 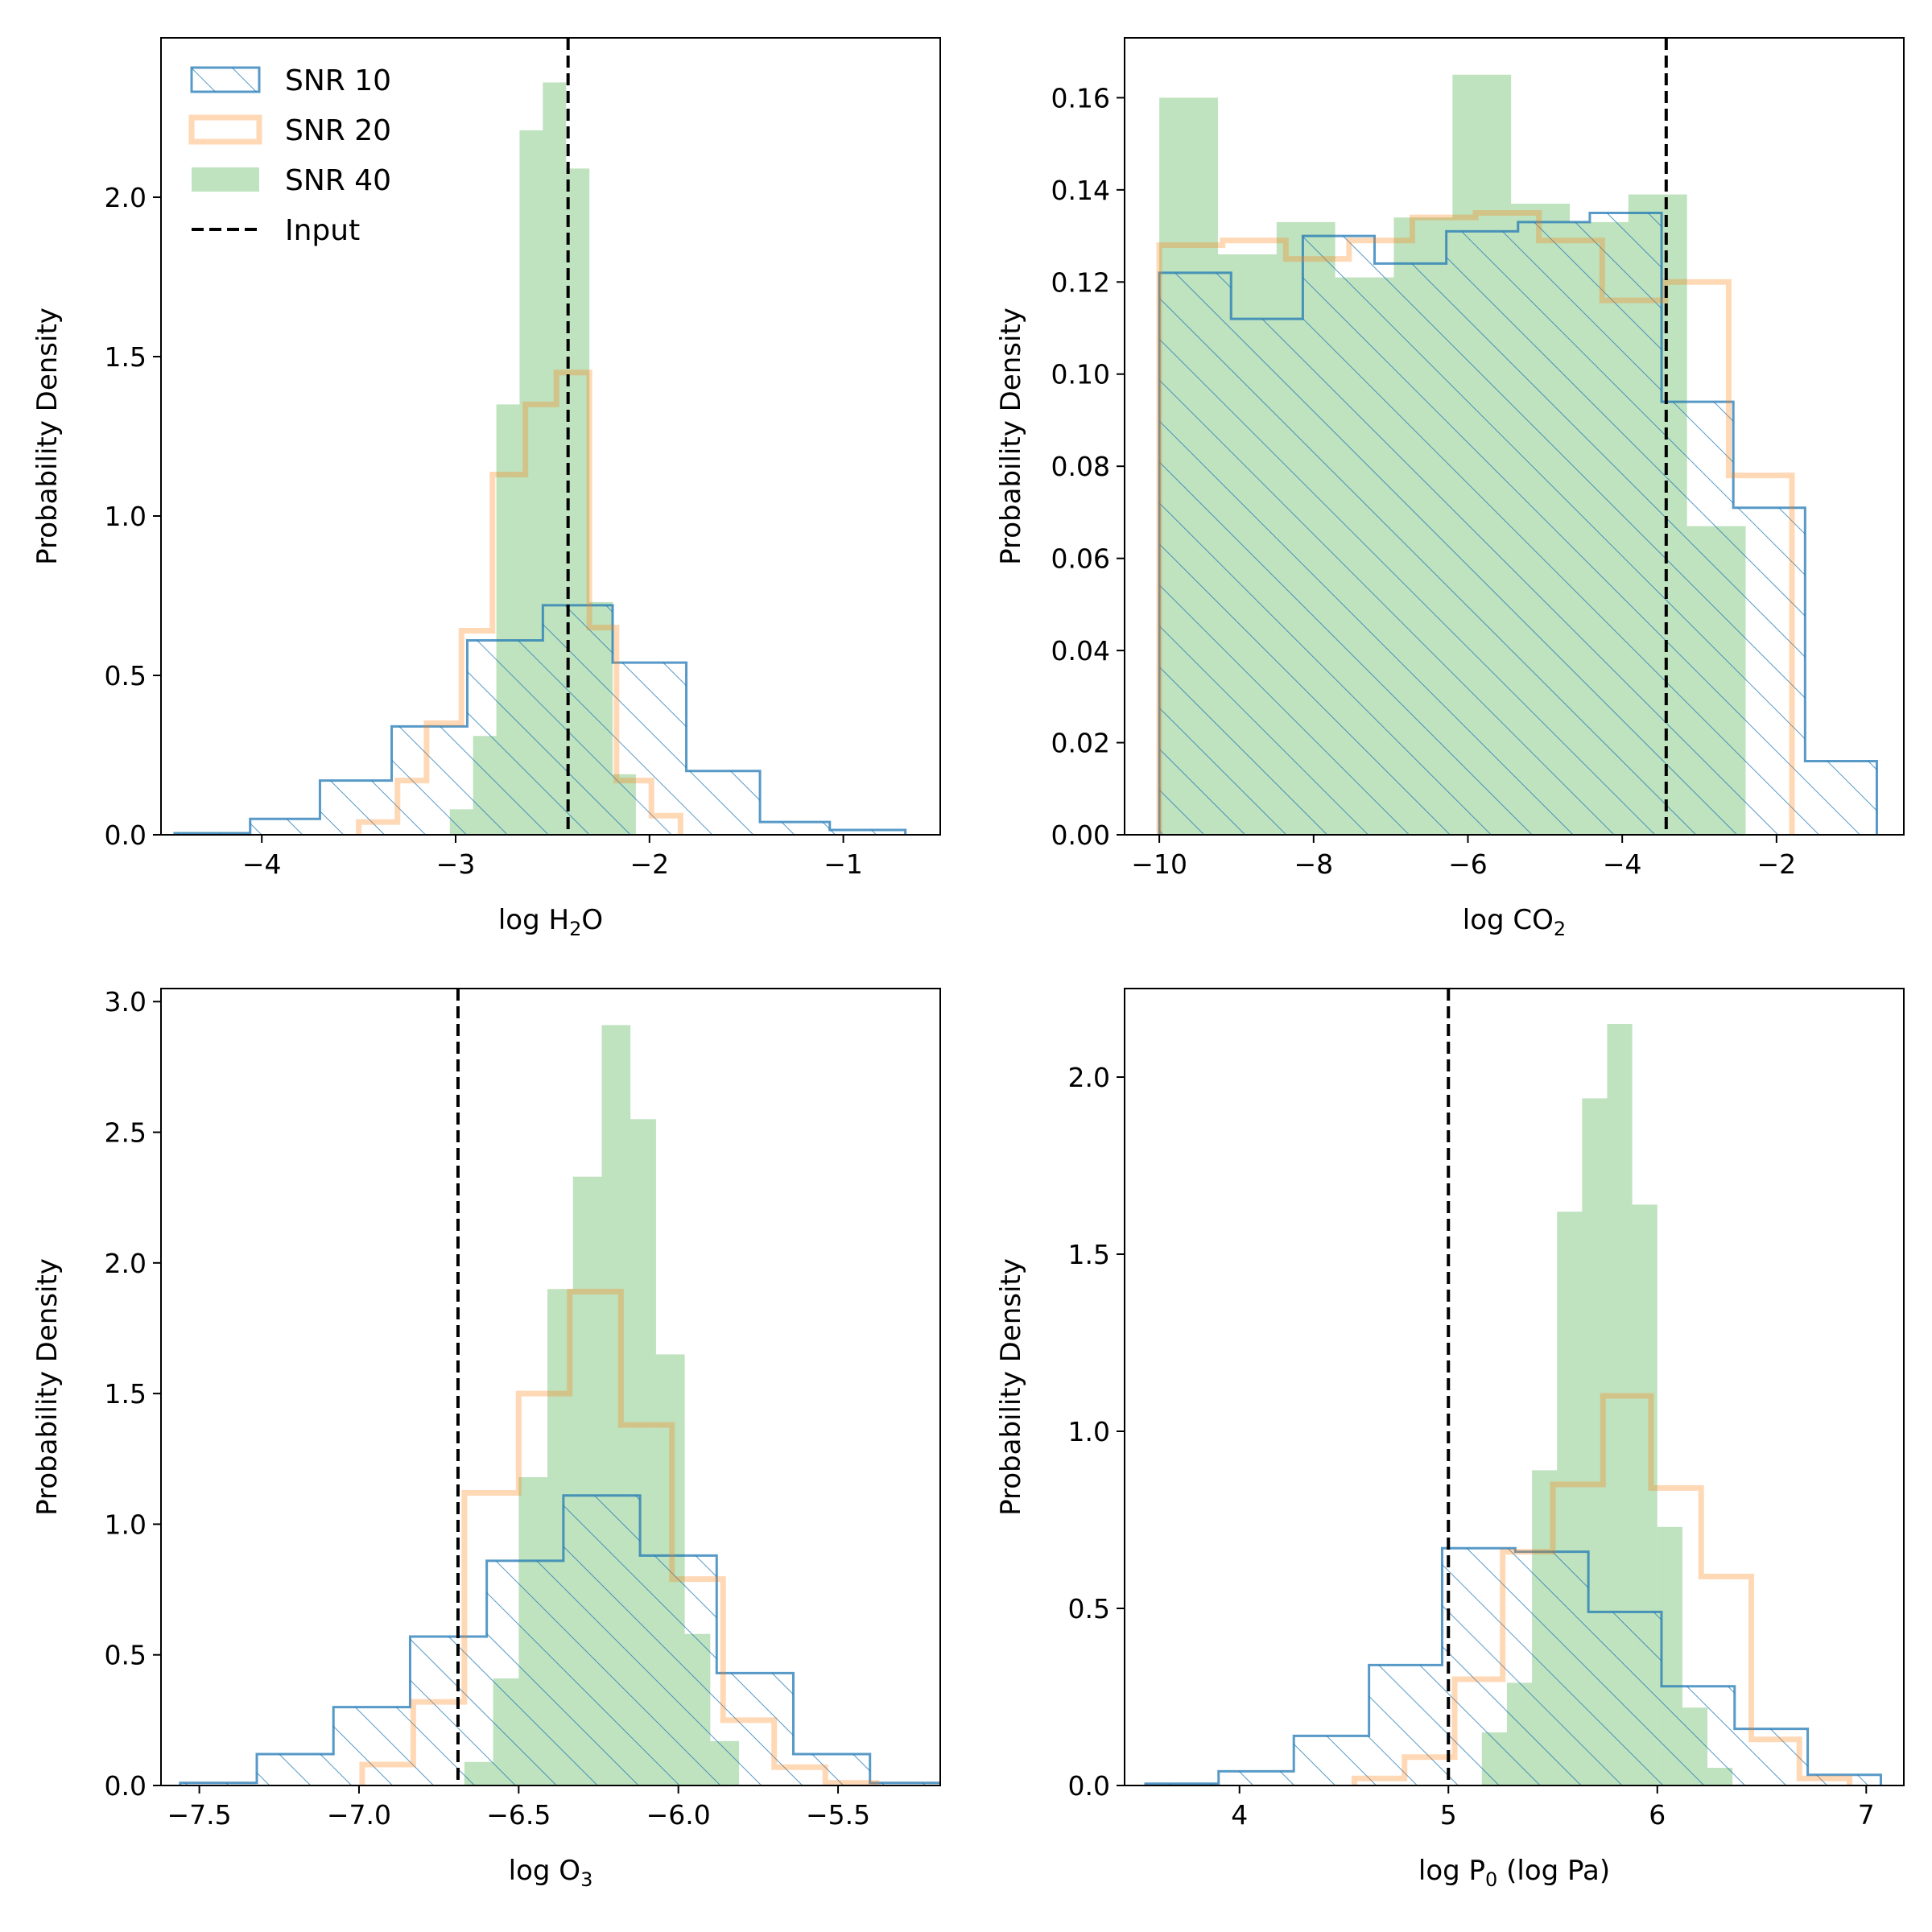 What do you see at coordinates (1239, 1815) in the screenshot?
I see `x-tick-label: 4` at bounding box center [1239, 1815].